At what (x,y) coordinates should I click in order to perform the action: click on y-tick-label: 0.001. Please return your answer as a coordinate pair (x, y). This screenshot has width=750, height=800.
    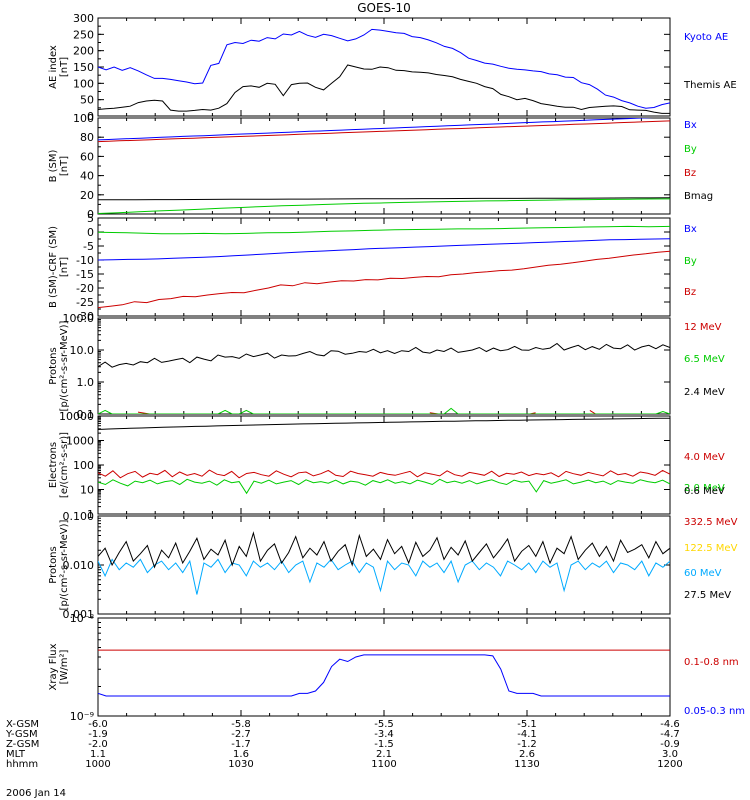
    Looking at the image, I should click on (79, 614).